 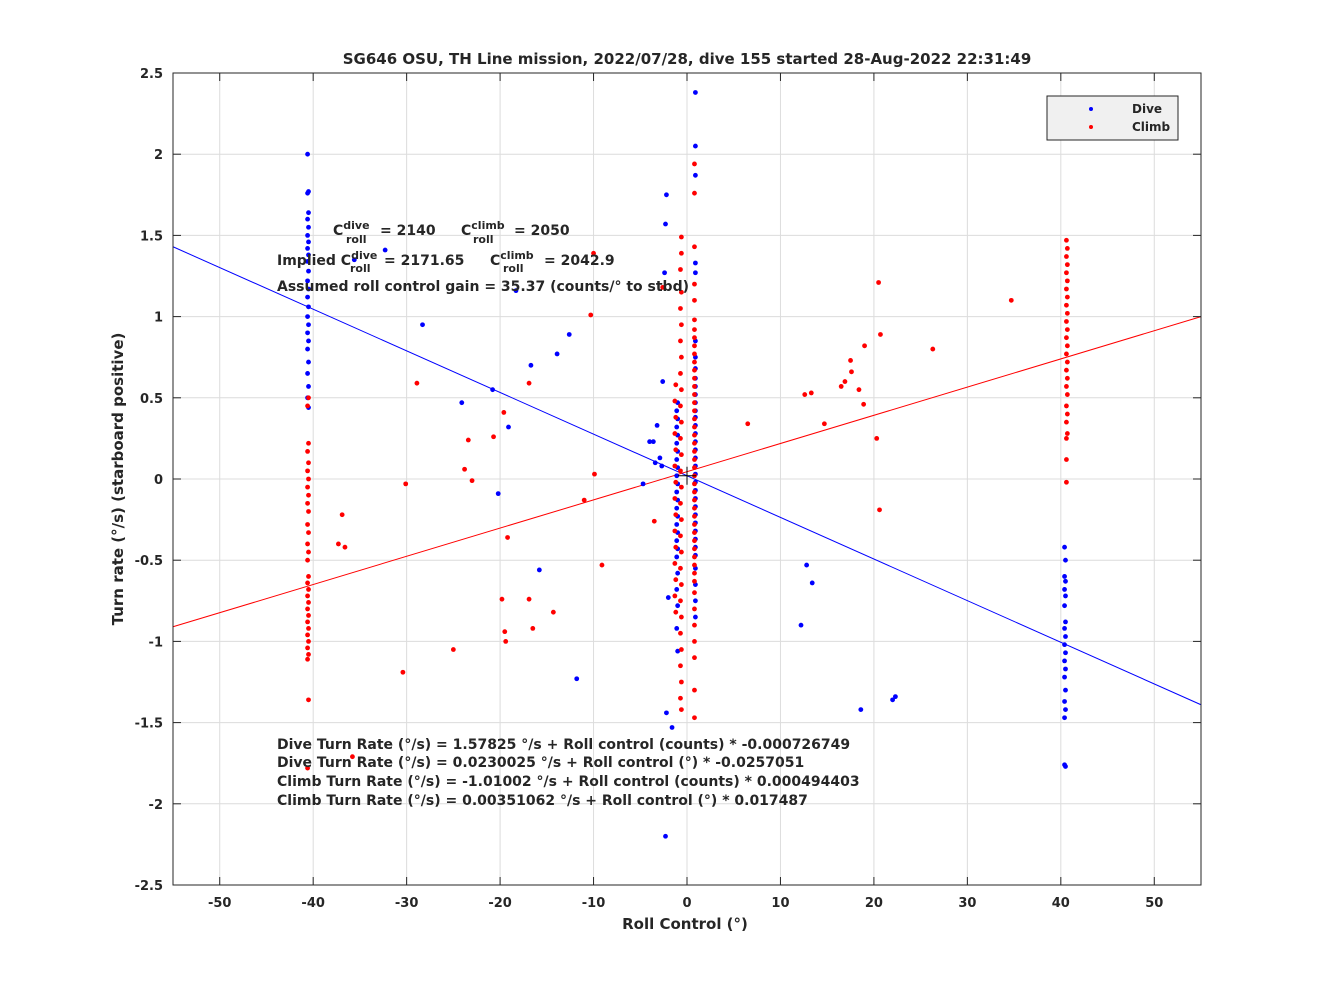 What do you see at coordinates (1112, 118) in the screenshot?
I see `legend: Dive Climb` at bounding box center [1112, 118].